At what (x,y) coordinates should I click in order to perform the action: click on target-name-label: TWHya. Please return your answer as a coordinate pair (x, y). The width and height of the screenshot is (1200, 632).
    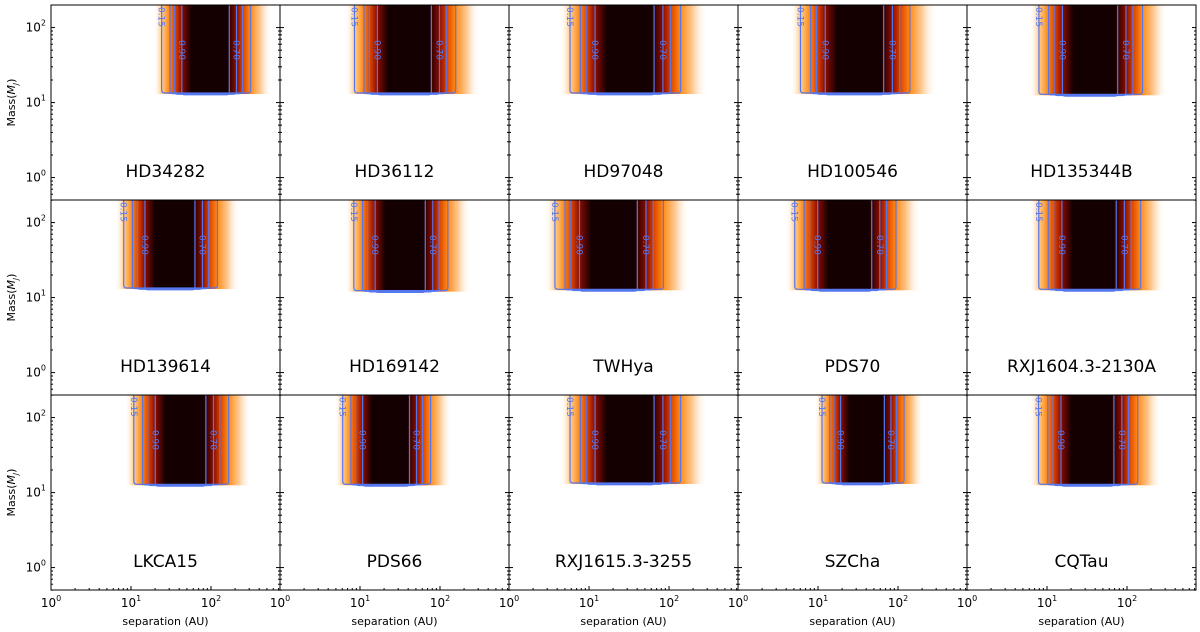
    Looking at the image, I should click on (622, 367).